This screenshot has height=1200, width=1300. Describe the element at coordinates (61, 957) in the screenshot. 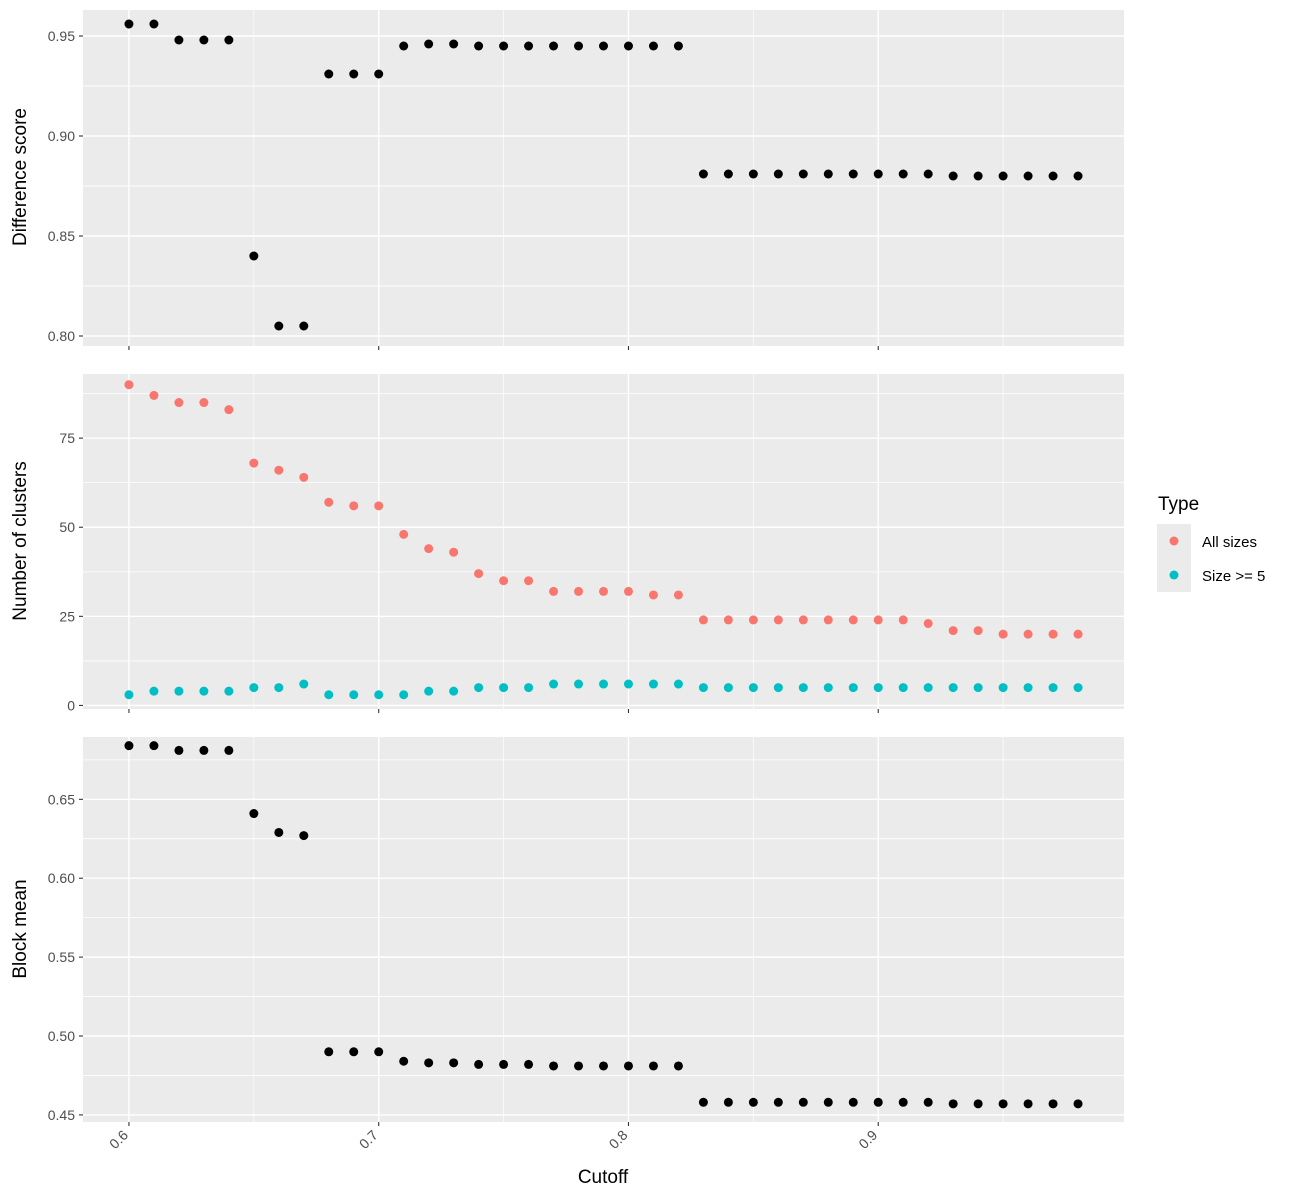

I see `y-tick-label: 0.55` at that location.